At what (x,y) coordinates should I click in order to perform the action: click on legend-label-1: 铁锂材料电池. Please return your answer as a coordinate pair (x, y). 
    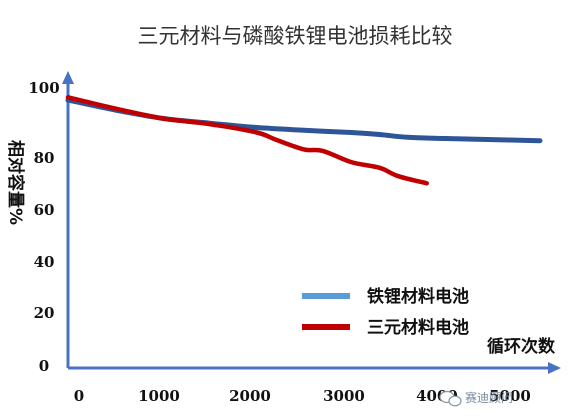
    Looking at the image, I should click on (418, 296).